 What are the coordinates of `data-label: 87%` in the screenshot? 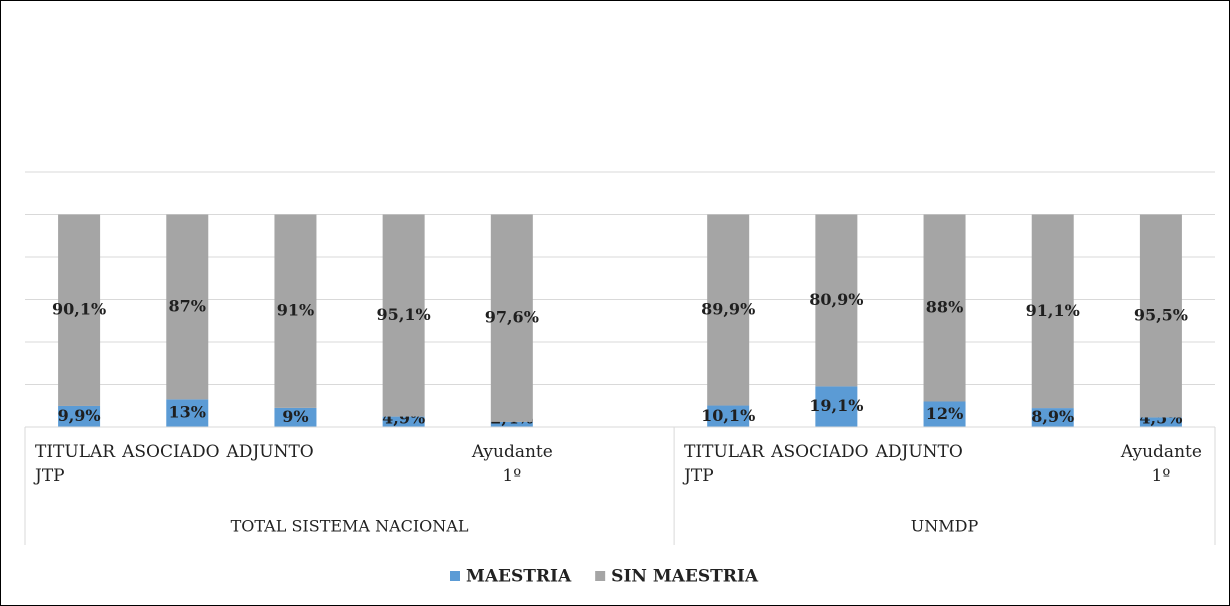 It's located at (187, 305).